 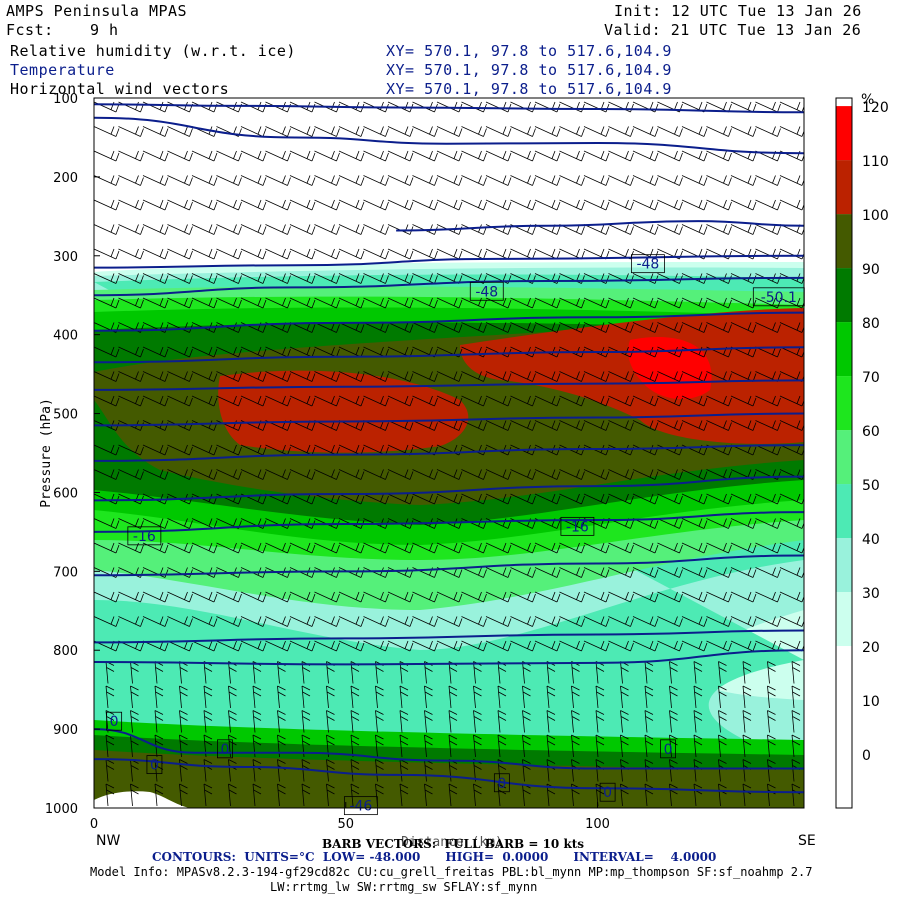 What do you see at coordinates (647, 265) in the screenshot?
I see `contour-label: -48` at bounding box center [647, 265].